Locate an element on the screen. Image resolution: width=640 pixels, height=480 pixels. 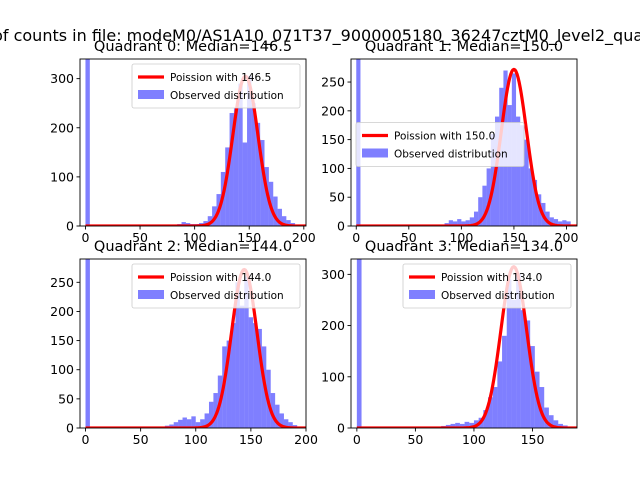
quadrant-0-legend: Poission with 146.5 Observed distribution is located at coordinates (216, 86).